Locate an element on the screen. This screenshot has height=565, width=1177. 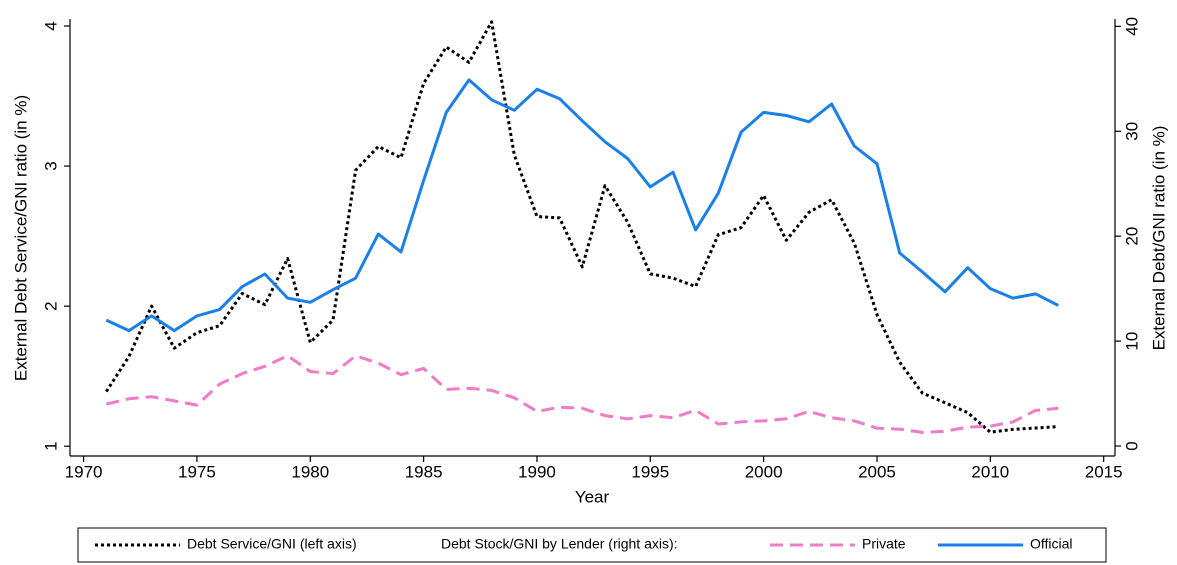
y-axis-title: External Debt Service/GNI ratio (in %) is located at coordinates (20, 238).